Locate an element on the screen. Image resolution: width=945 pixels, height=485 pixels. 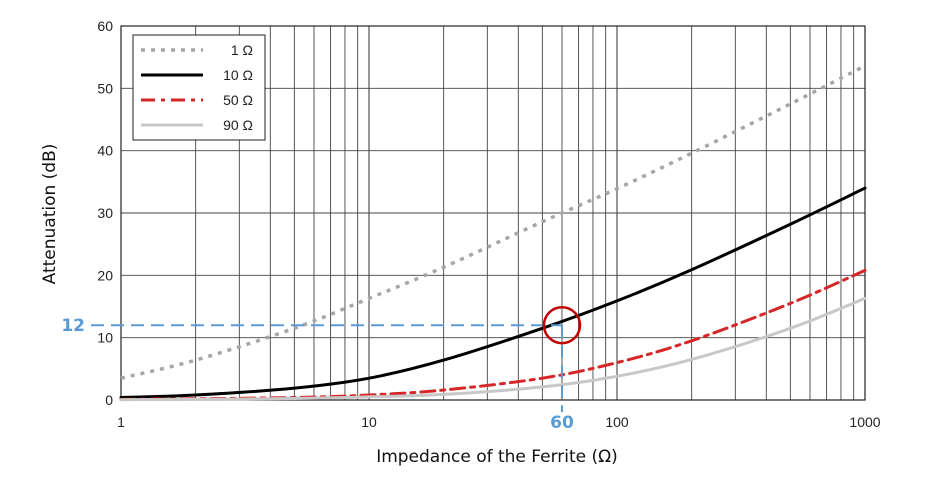
legend-label-0: 1 Ω is located at coordinates (242, 50).